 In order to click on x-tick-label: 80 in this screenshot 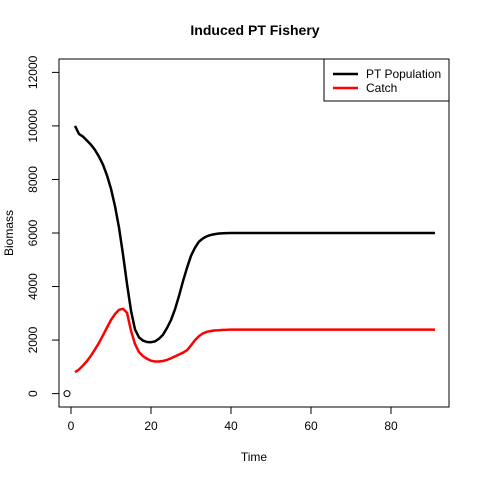, I will do `click(391, 426)`.